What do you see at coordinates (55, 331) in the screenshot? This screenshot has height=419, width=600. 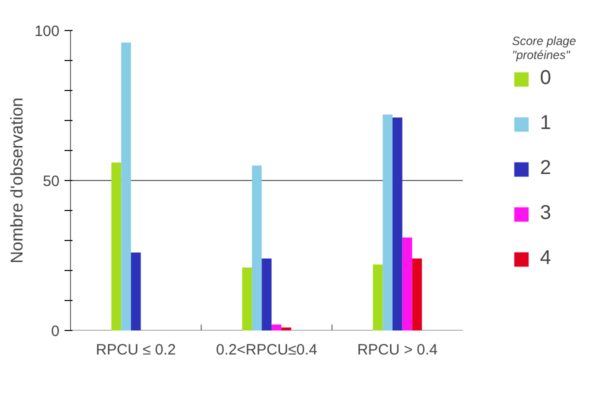 I see `y-tick-label: 0` at bounding box center [55, 331].